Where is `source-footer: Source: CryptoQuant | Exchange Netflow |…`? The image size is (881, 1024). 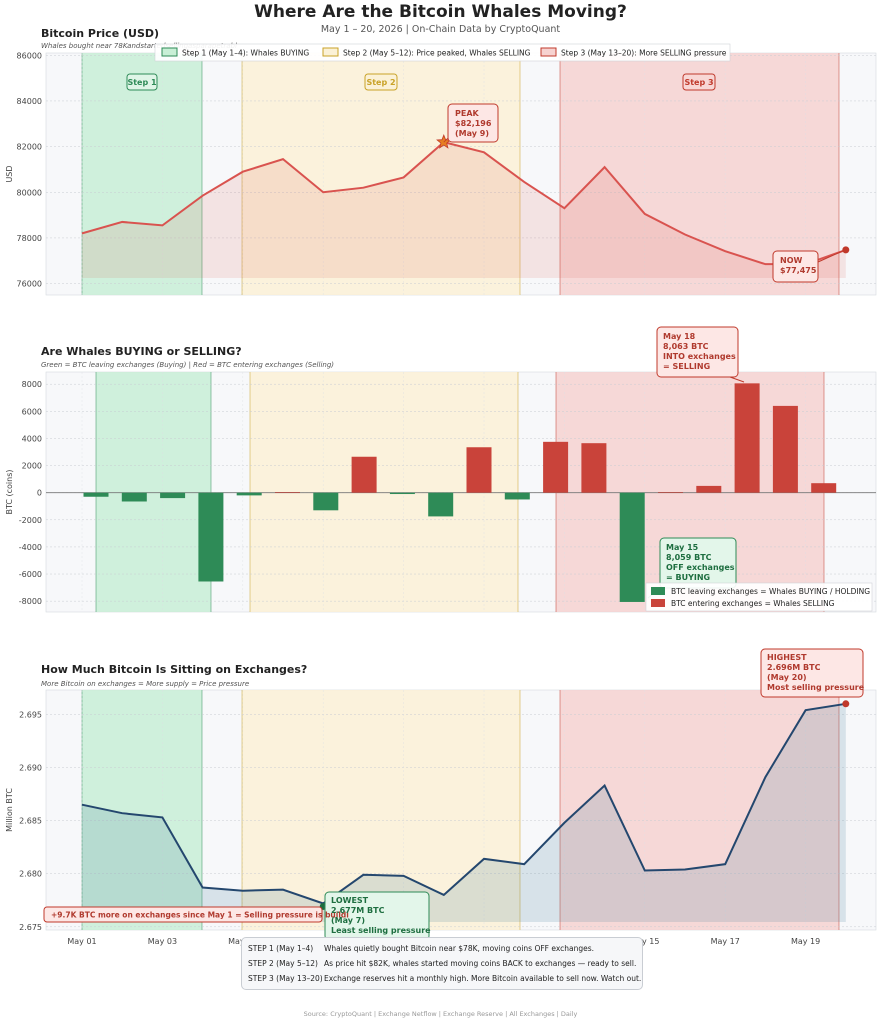
source-footer: Source: CryptoQuant | Exchange Netflow |… is located at coordinates (440, 1014).